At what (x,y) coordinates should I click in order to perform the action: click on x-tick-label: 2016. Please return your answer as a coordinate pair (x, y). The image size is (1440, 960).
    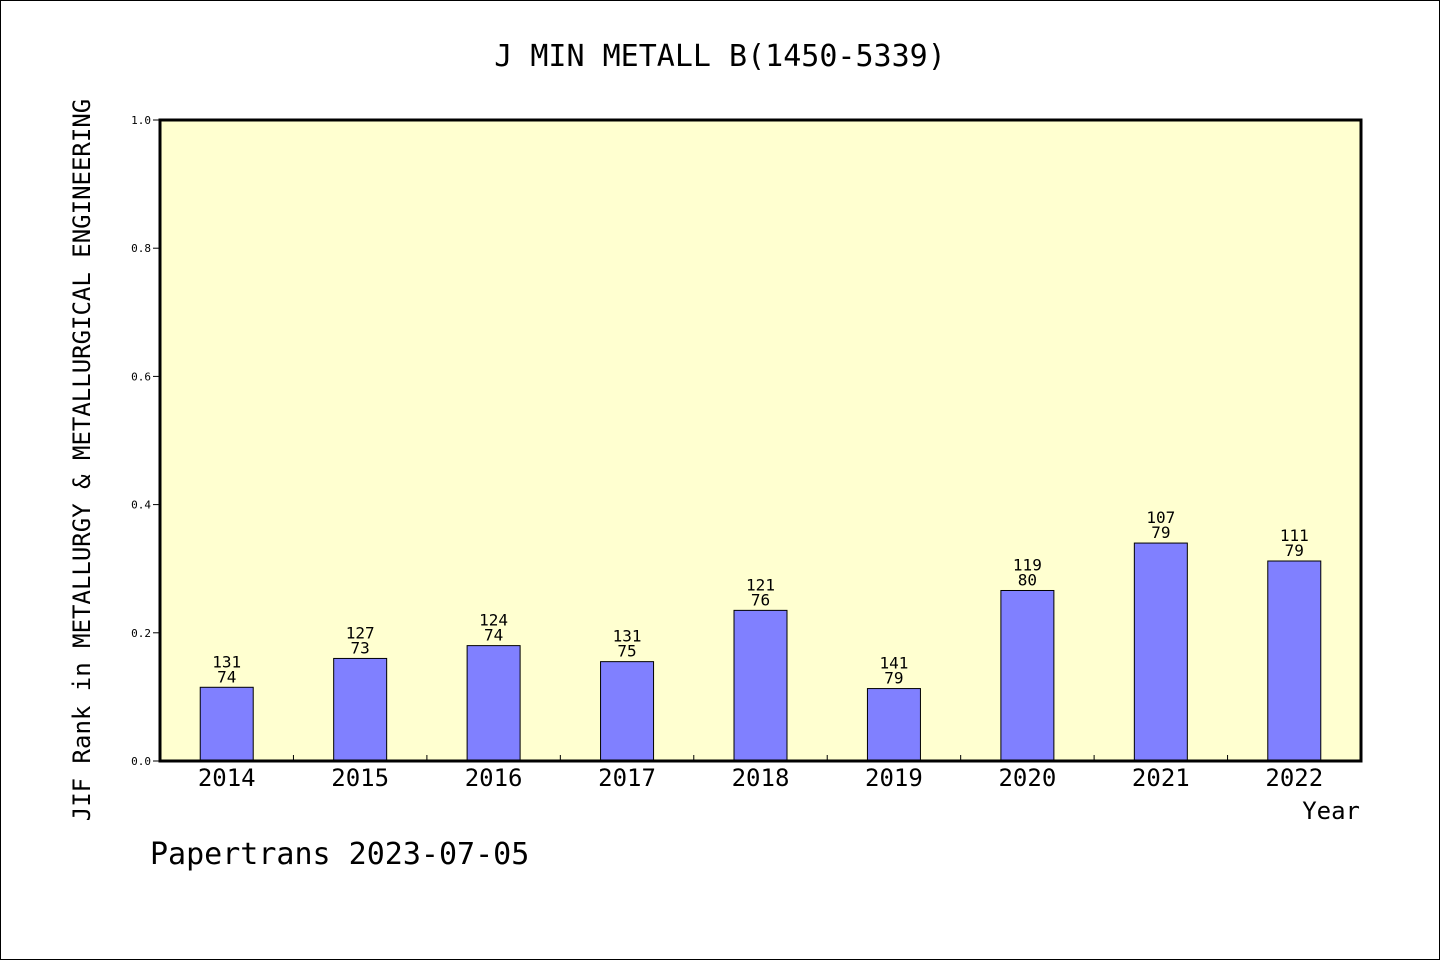
    Looking at the image, I should click on (494, 778).